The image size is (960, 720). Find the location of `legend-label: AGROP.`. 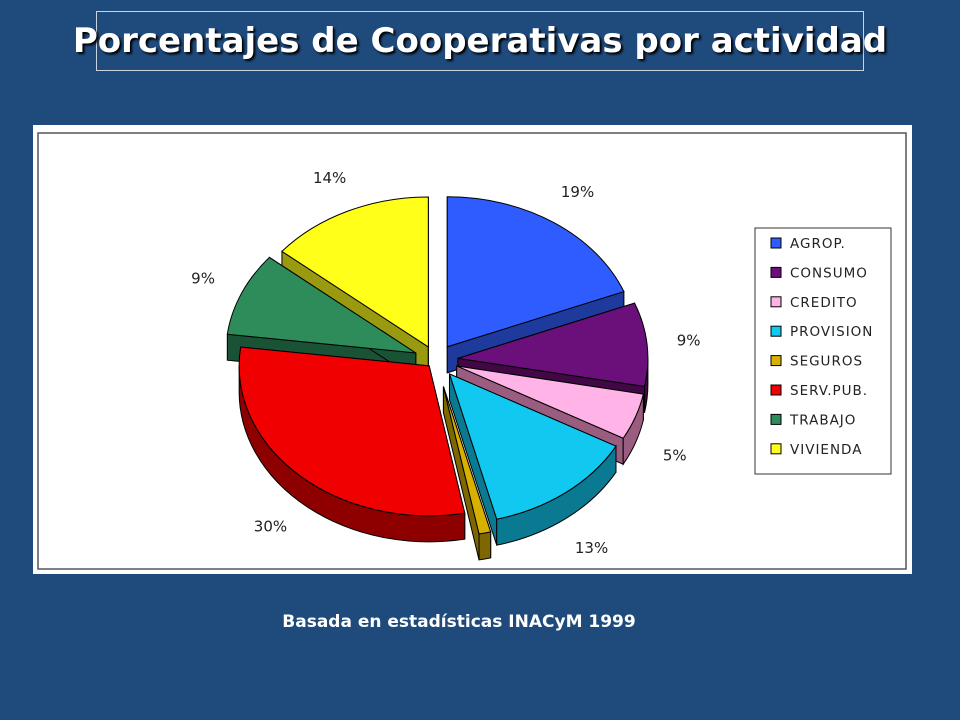

legend-label: AGROP. is located at coordinates (818, 244).